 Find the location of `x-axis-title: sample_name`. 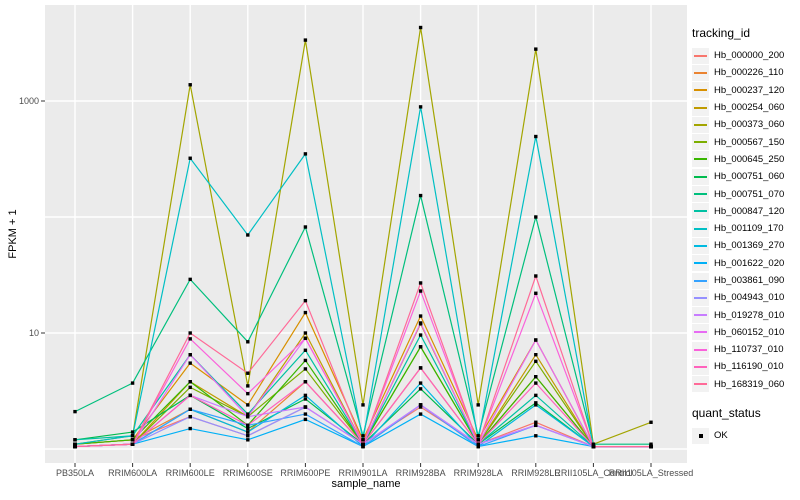

x-axis-title: sample_name is located at coordinates (366, 484).